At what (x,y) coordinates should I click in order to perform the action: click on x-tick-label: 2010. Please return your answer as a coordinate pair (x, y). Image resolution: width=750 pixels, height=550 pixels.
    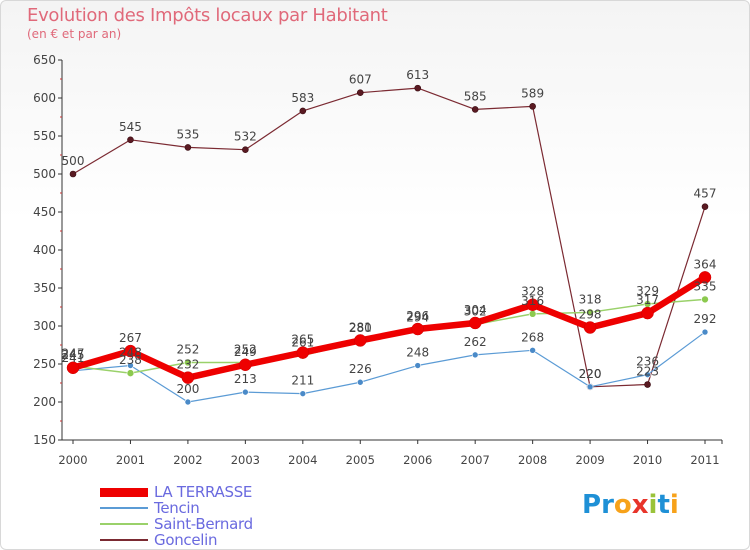
    Looking at the image, I should click on (647, 460).